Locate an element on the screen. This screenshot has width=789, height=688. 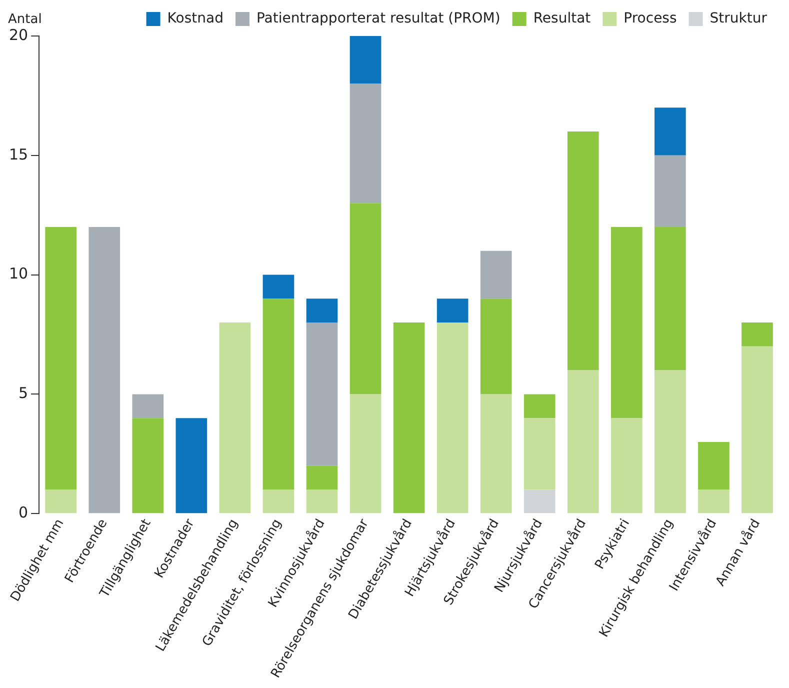
legend-label: Resultat is located at coordinates (562, 18).